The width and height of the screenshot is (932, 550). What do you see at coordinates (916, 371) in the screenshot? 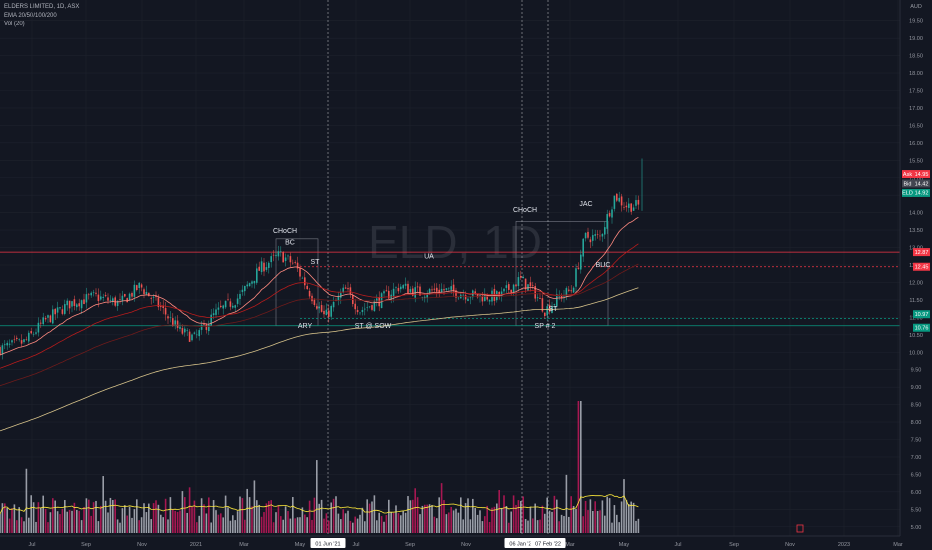
I see `price-tick-label: 9.50` at bounding box center [916, 371].